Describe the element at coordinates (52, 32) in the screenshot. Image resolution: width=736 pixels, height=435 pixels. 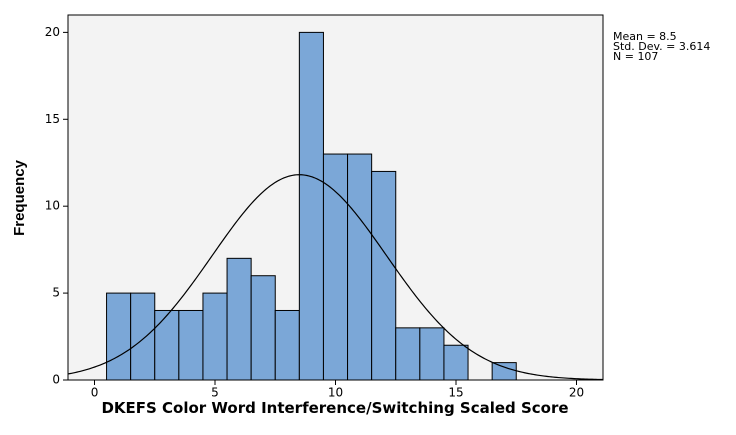
I see `y-tick-label: 20` at that location.